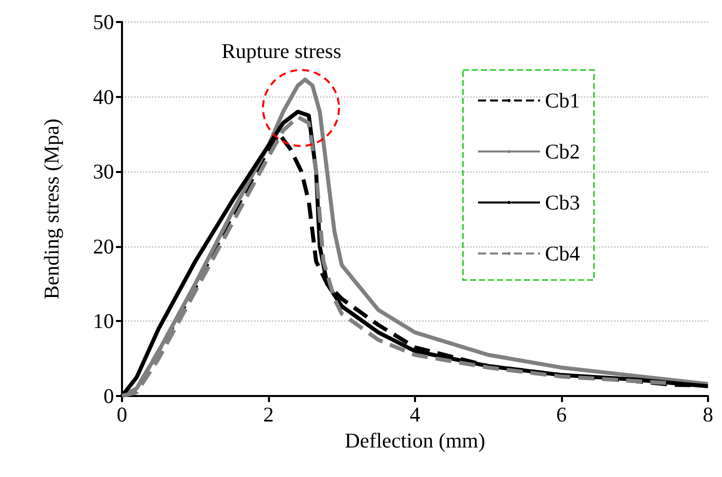  What do you see at coordinates (268, 414) in the screenshot?
I see `x-tick-label: 2` at bounding box center [268, 414].